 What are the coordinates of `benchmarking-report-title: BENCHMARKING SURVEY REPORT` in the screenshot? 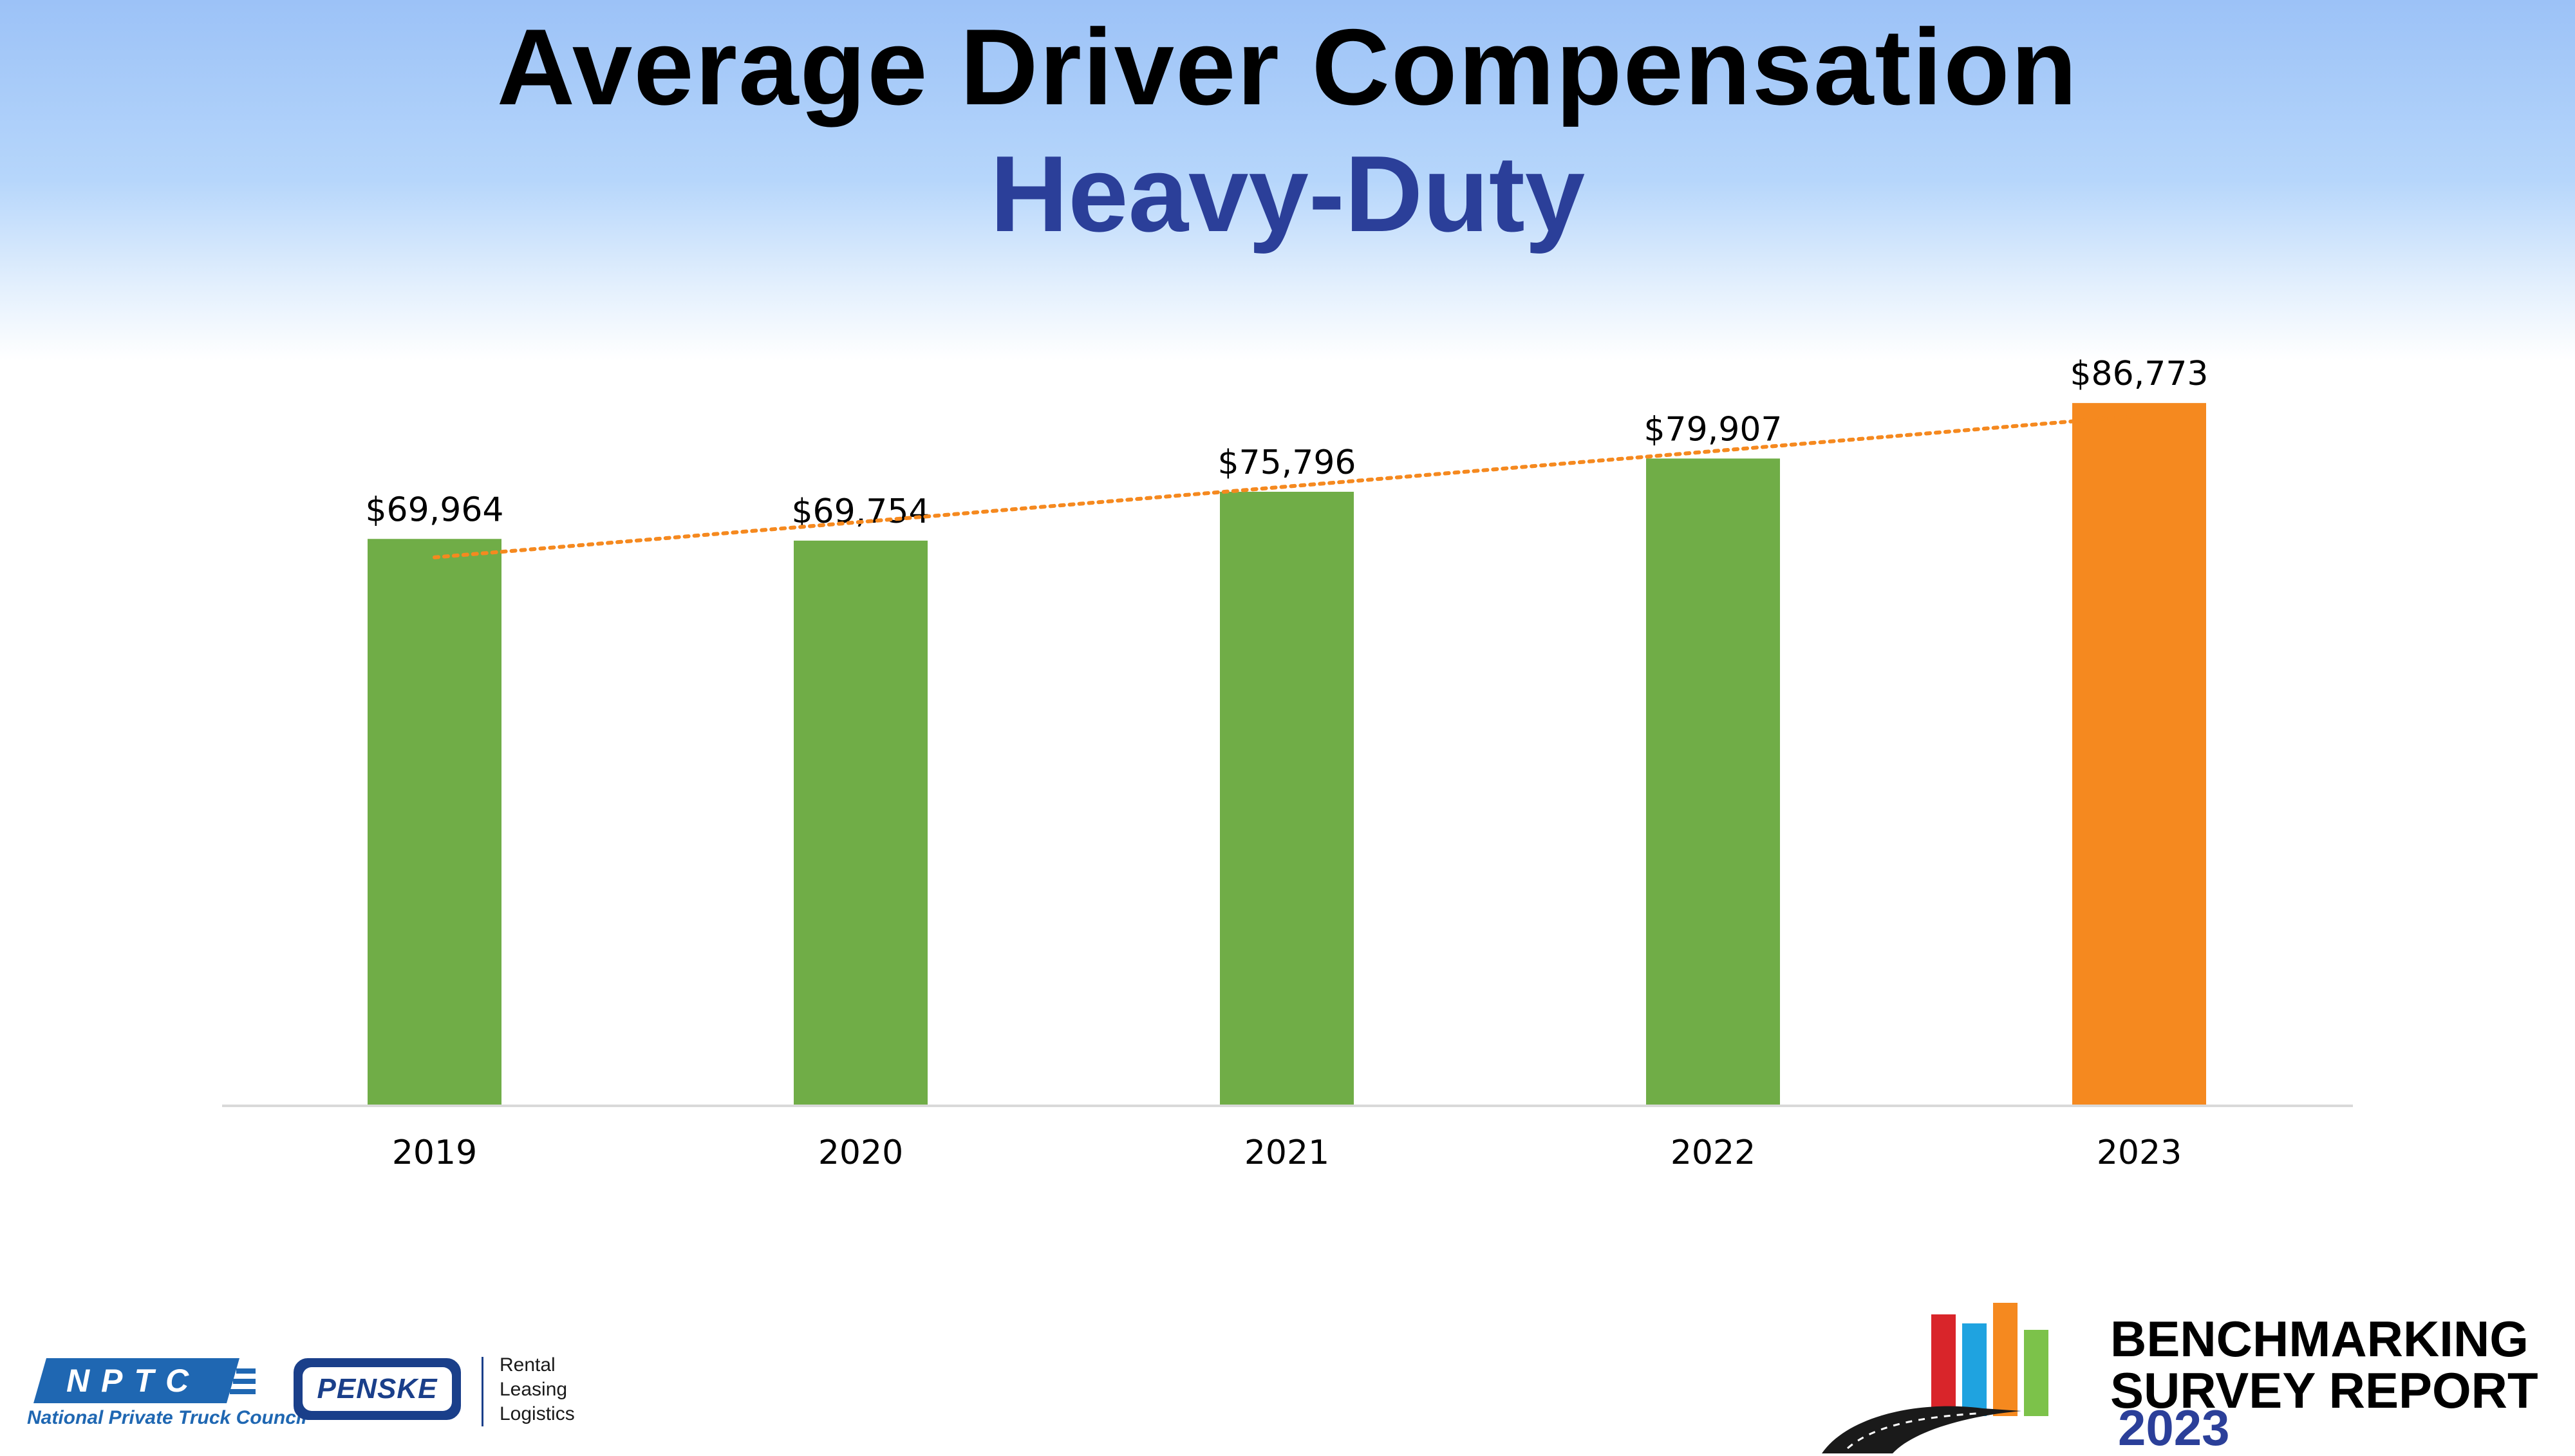 It's located at (2324, 1364).